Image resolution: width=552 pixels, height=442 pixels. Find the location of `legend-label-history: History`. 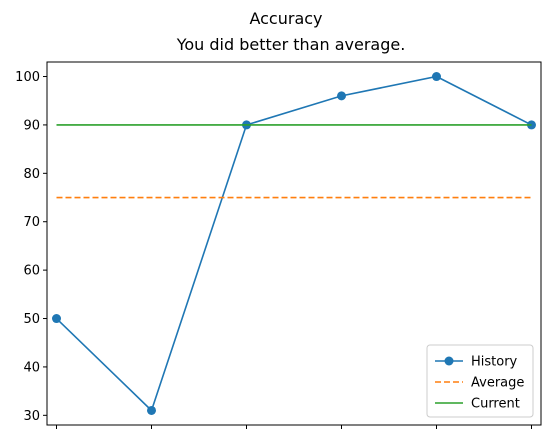

legend-label-history: History is located at coordinates (494, 362).